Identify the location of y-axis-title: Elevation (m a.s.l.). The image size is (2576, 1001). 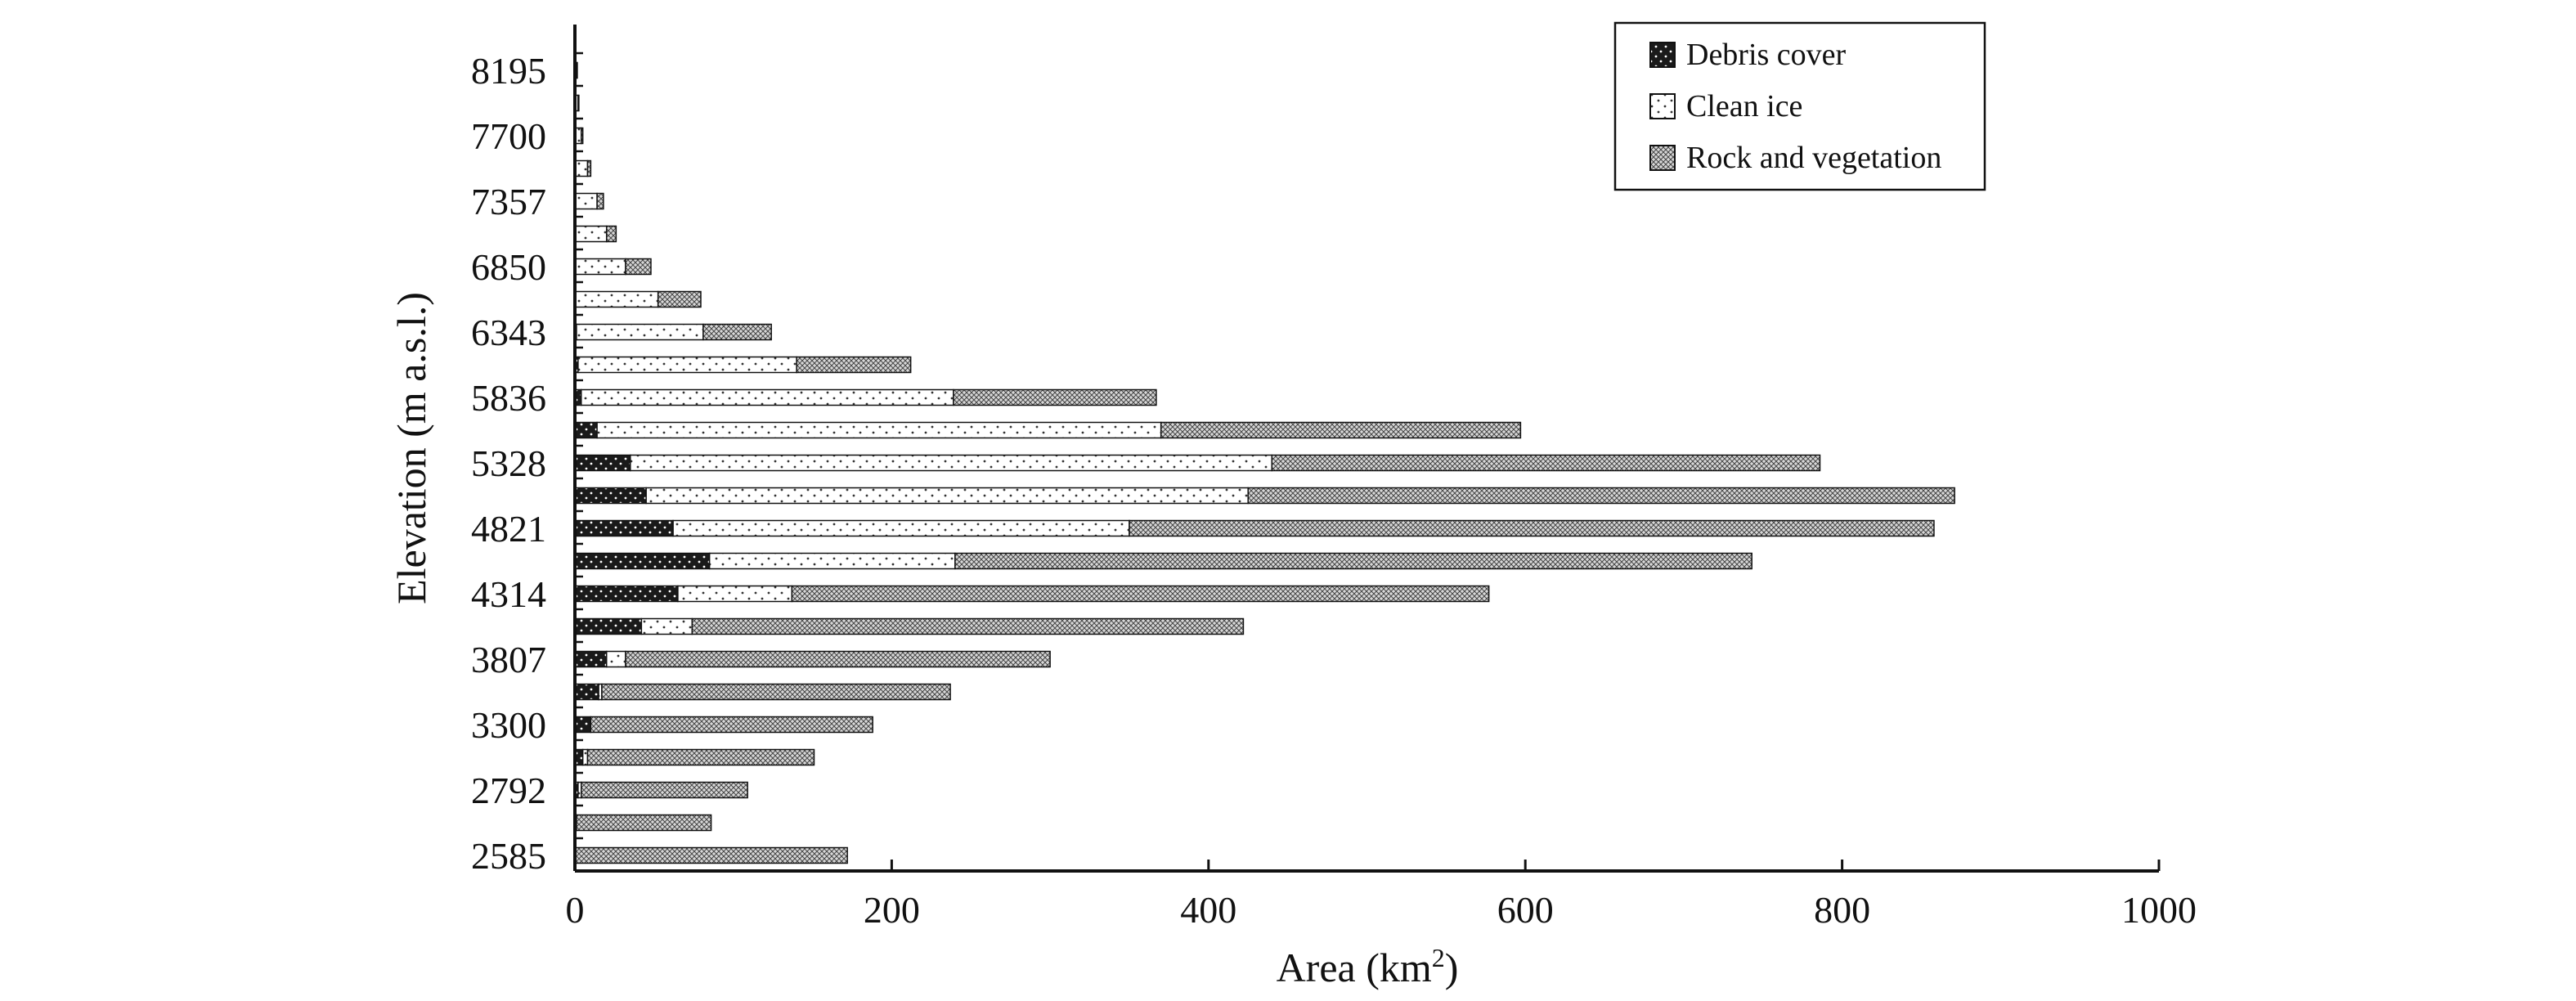
(411, 448).